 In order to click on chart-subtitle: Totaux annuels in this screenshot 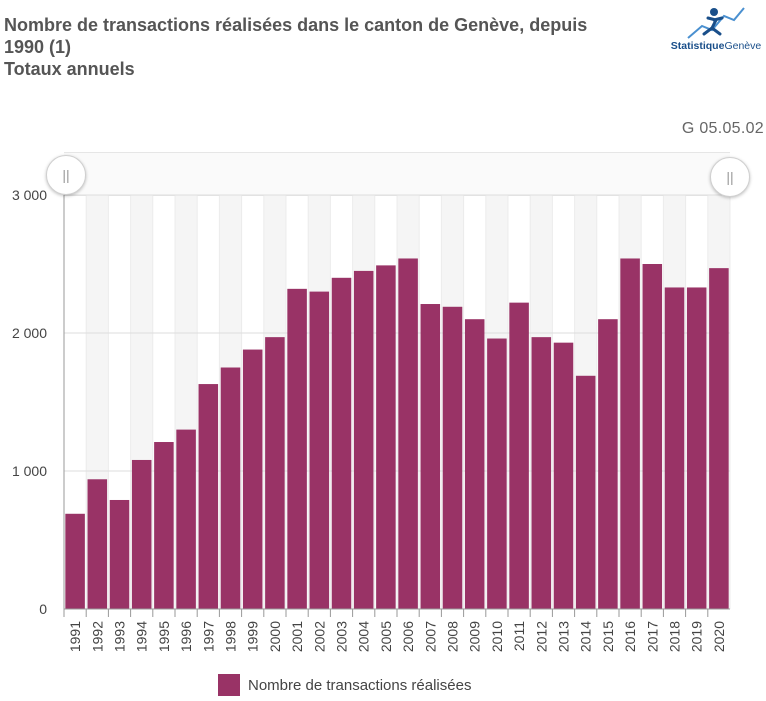, I will do `click(69, 69)`.